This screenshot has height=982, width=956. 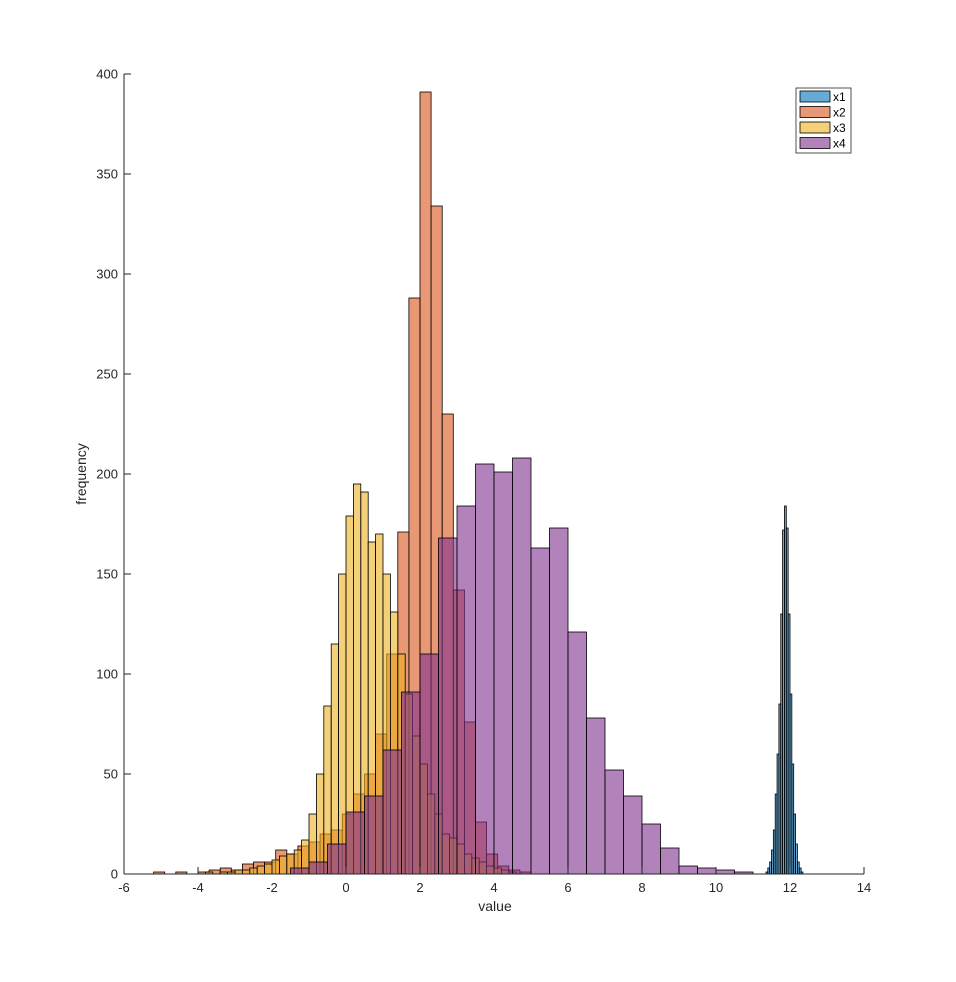 I want to click on legend-label-x2: x2, so click(x=839, y=113).